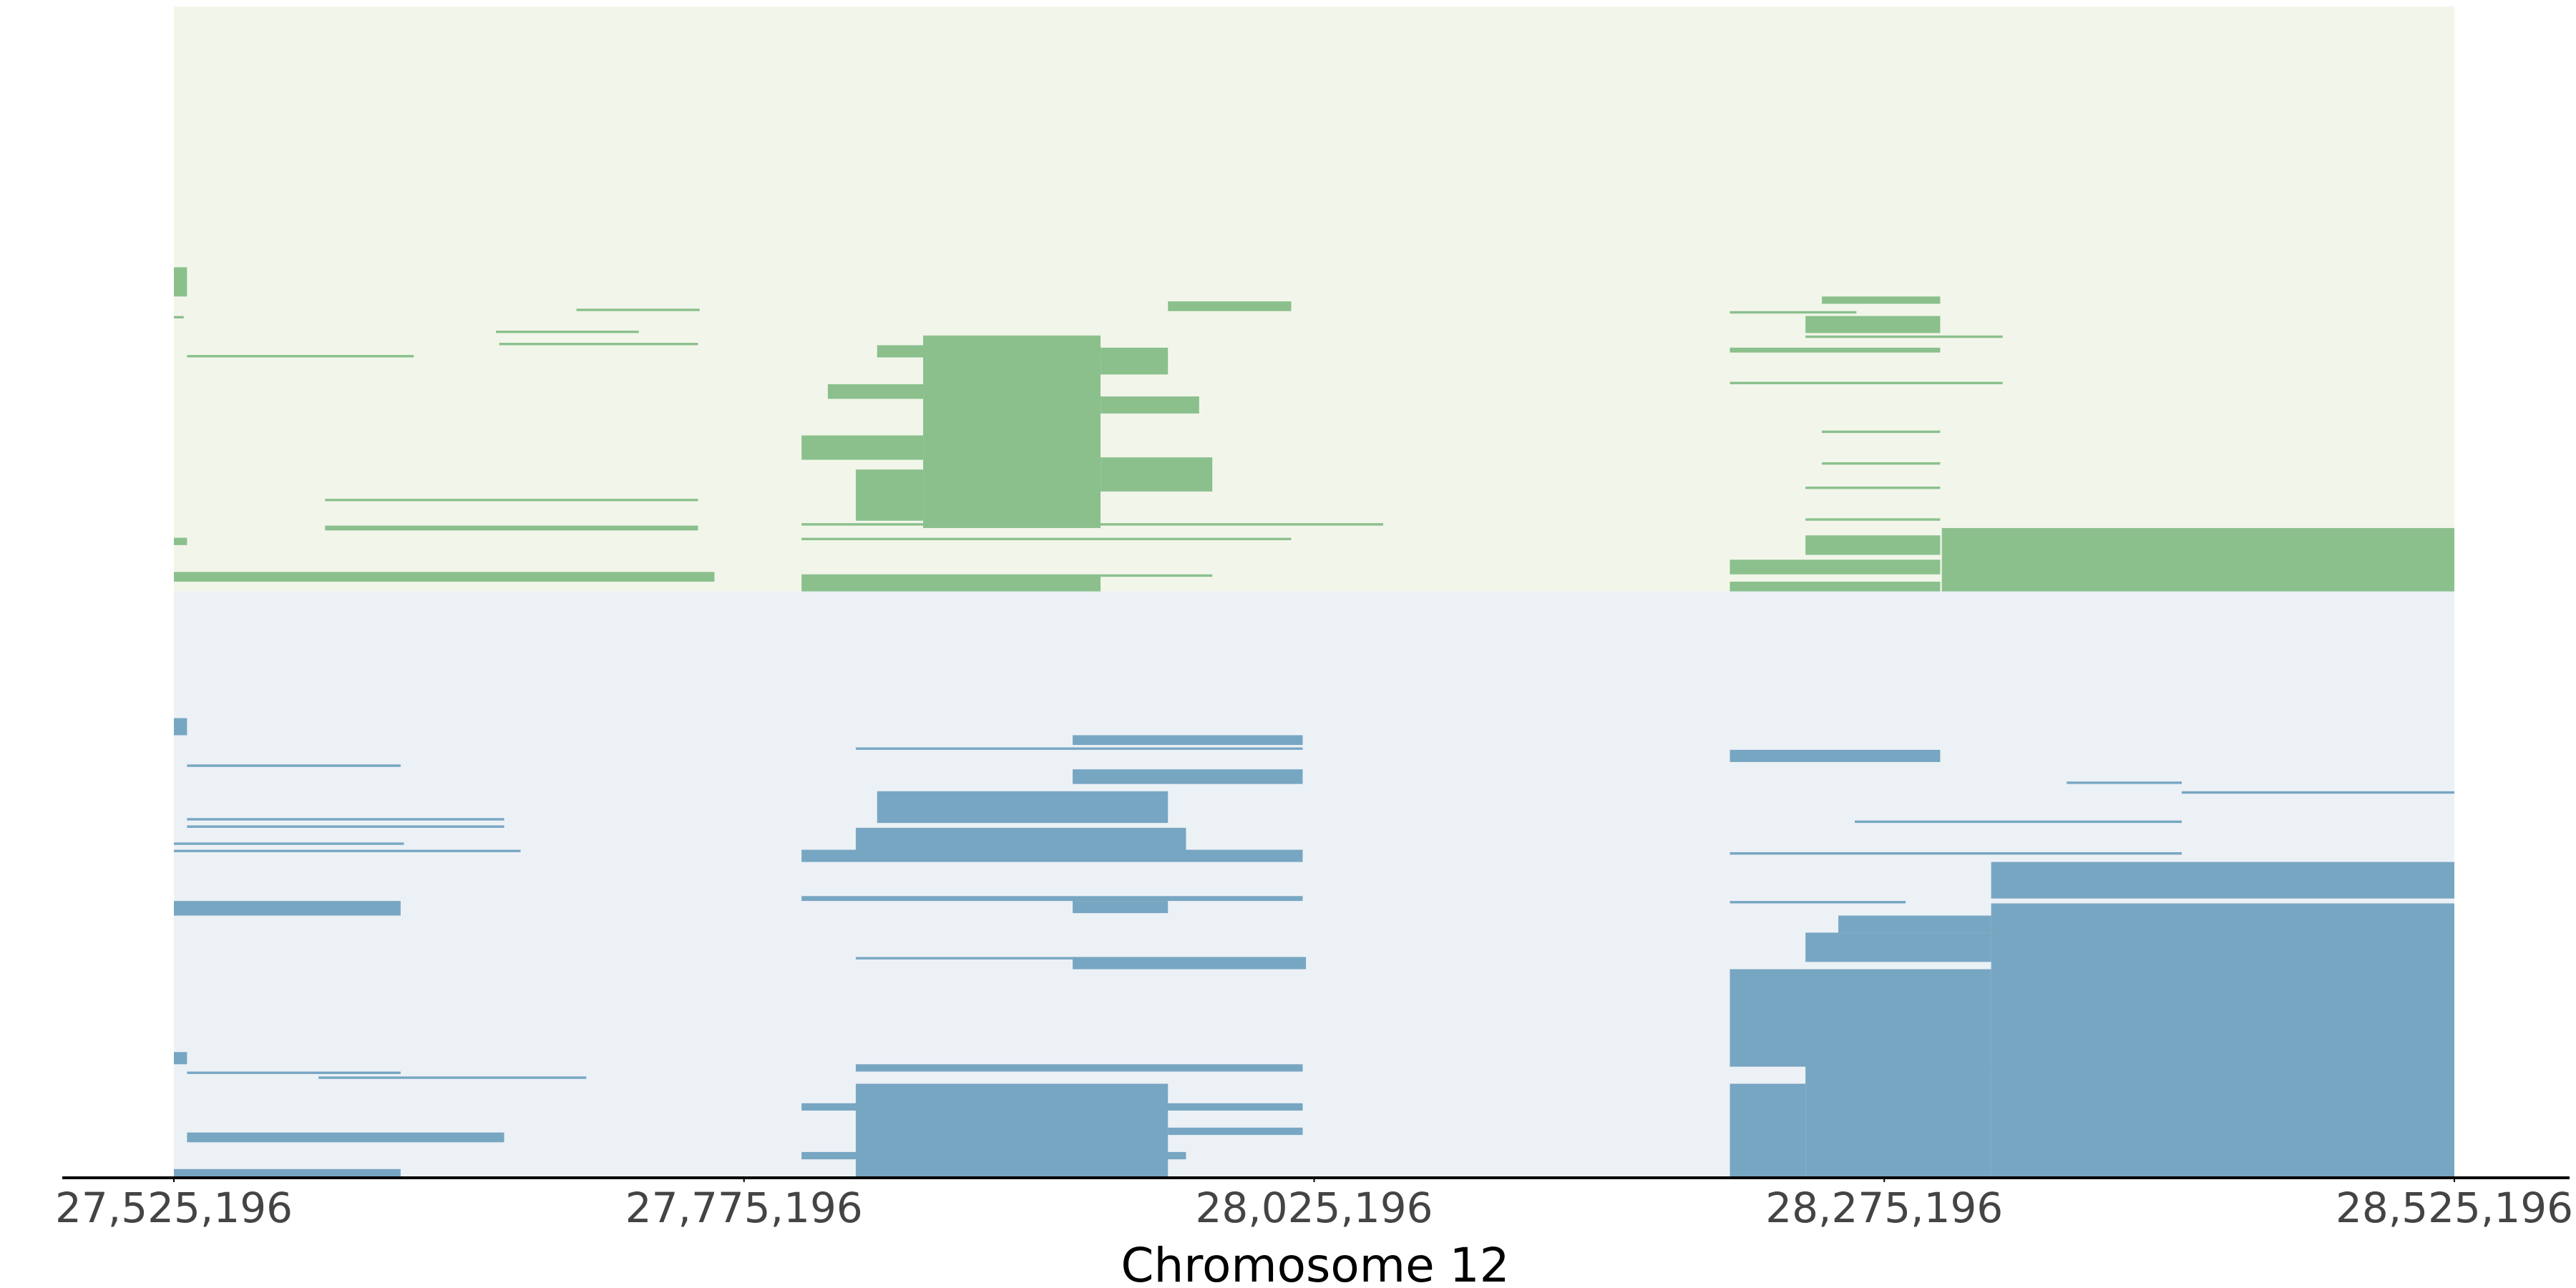 Image resolution: width=2576 pixels, height=1288 pixels. What do you see at coordinates (744, 1208) in the screenshot?
I see `x-tick-label: 27,775,196` at bounding box center [744, 1208].